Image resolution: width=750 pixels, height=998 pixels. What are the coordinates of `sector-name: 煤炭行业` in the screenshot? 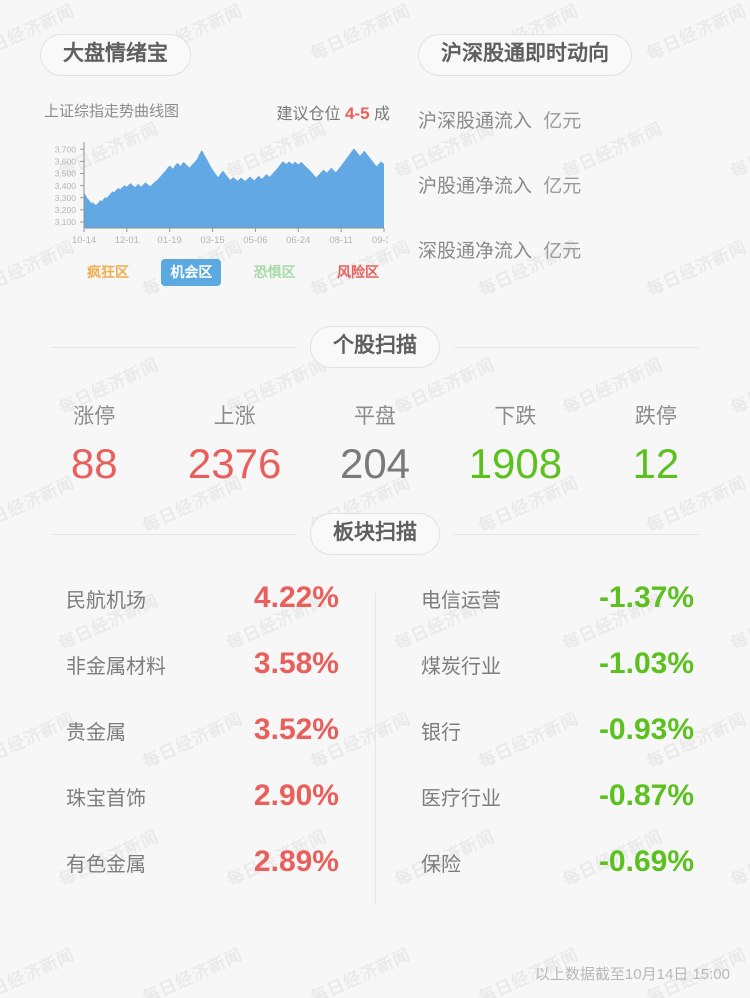 It's located at (461, 667).